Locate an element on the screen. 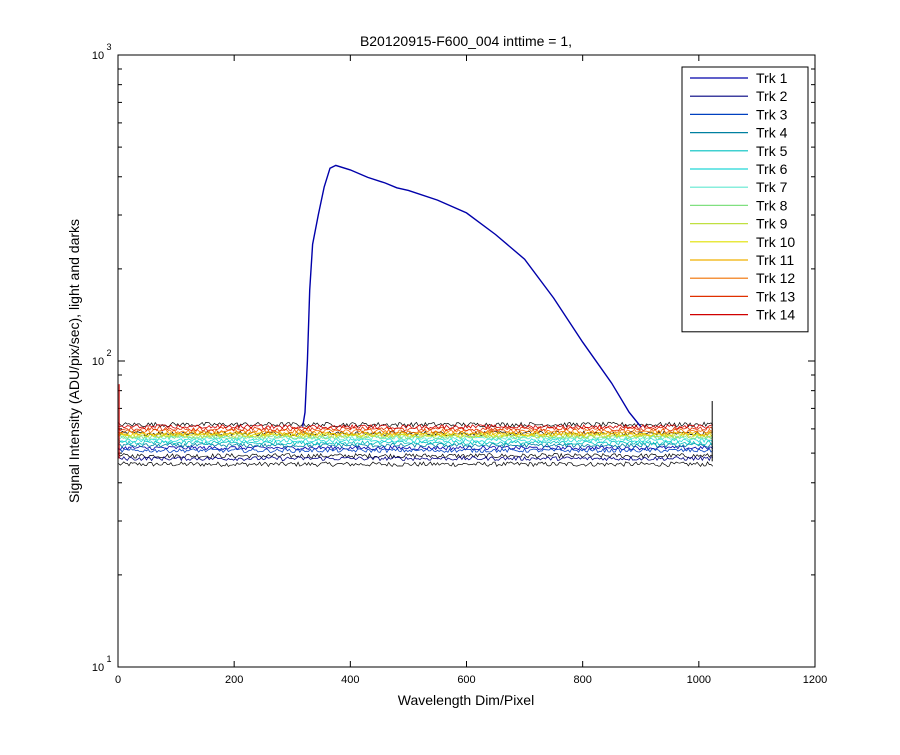 The height and width of the screenshot is (755, 900). y-tick-exponent: 1 is located at coordinates (108, 659).